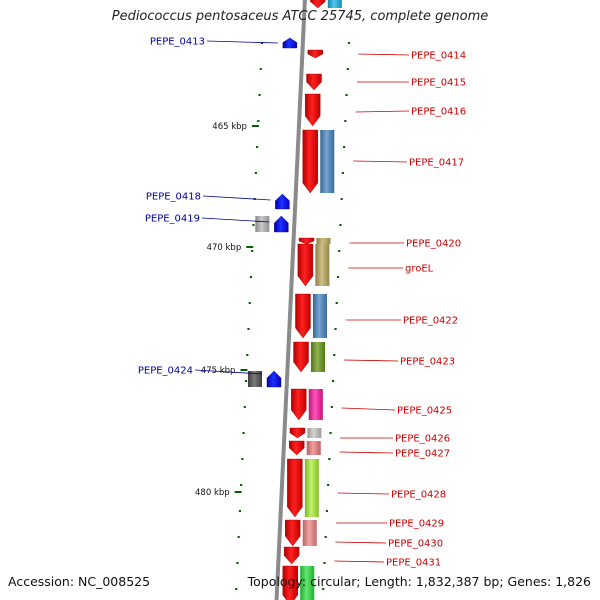 This screenshot has height=600, width=600. What do you see at coordinates (415, 544) in the screenshot?
I see `forward-gene-label: PEPE_0430` at bounding box center [415, 544].